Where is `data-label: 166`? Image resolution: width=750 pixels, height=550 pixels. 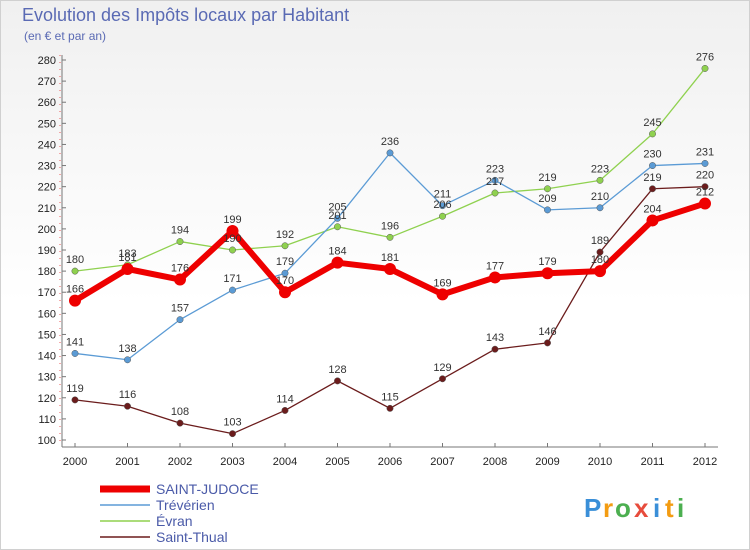
data-label: 166 is located at coordinates (75, 290).